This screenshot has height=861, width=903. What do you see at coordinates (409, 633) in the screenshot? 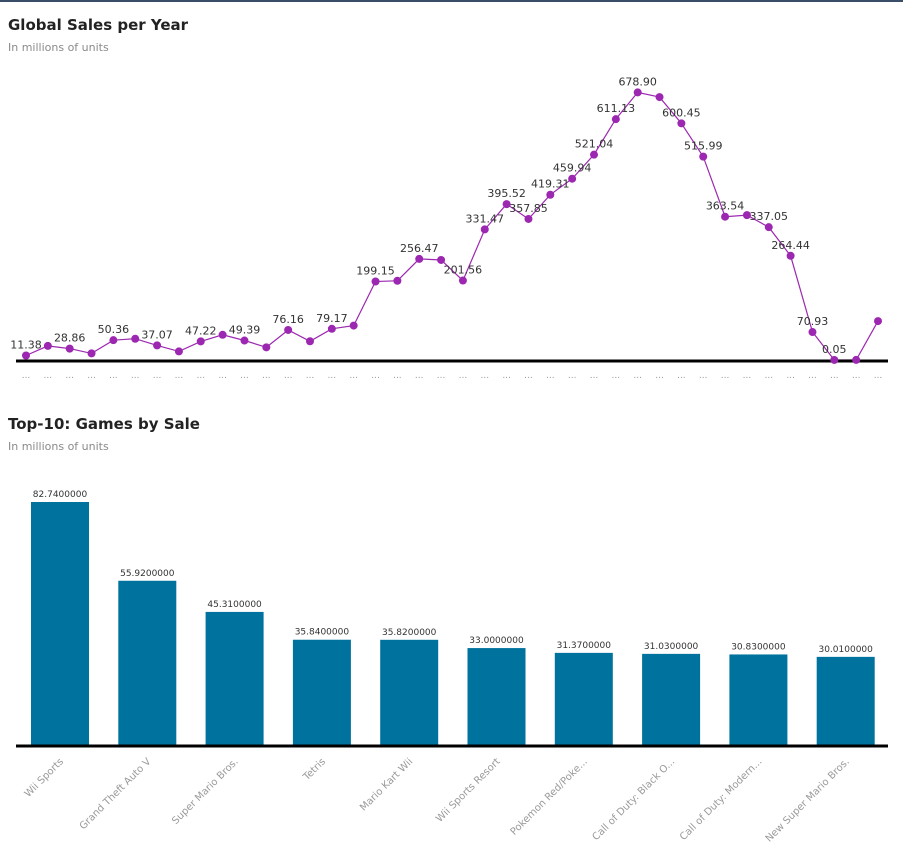
I see `bar-value-label: 35.8200000` at bounding box center [409, 633].